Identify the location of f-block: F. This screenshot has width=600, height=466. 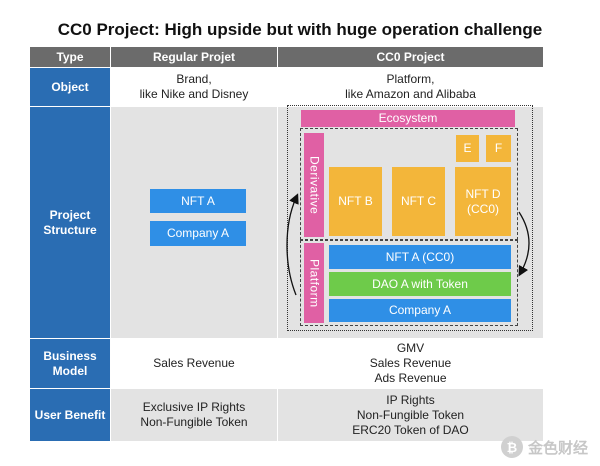
(498, 148).